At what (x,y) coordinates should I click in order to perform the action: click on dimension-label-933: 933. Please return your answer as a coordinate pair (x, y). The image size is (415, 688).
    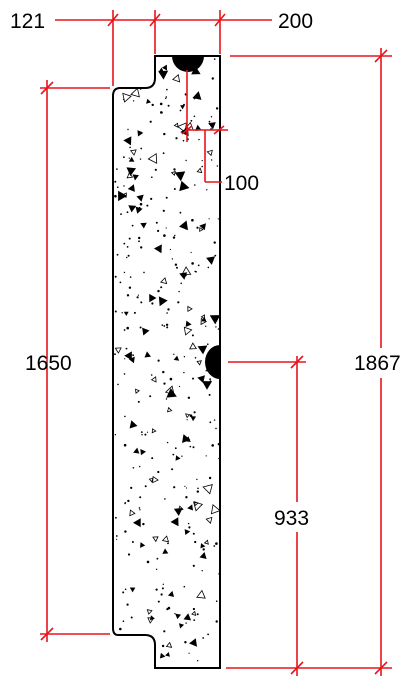
    Looking at the image, I should click on (291, 518).